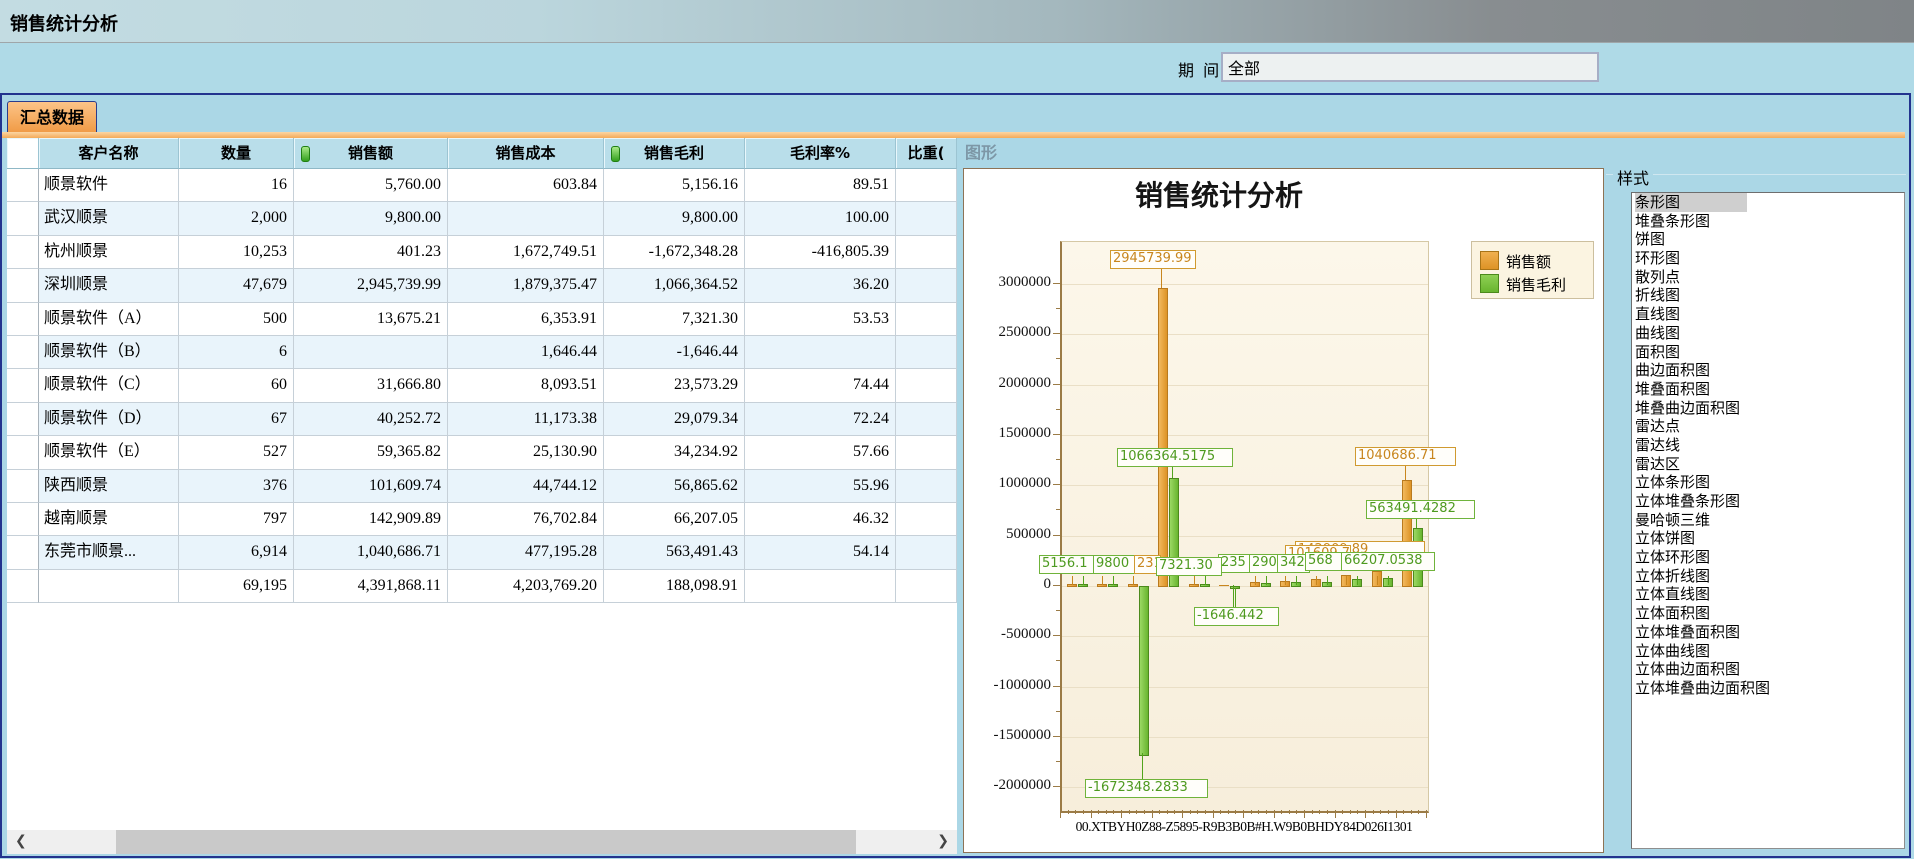  Describe the element at coordinates (1688, 631) in the screenshot. I see `style-list-item: 立体堆叠面积图` at that location.